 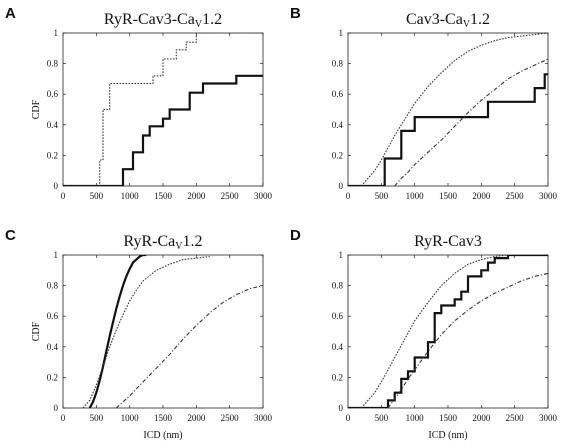 What do you see at coordinates (149, 19) in the screenshot?
I see `panel-a-title-main: RyR-Cav3-Ca` at bounding box center [149, 19].